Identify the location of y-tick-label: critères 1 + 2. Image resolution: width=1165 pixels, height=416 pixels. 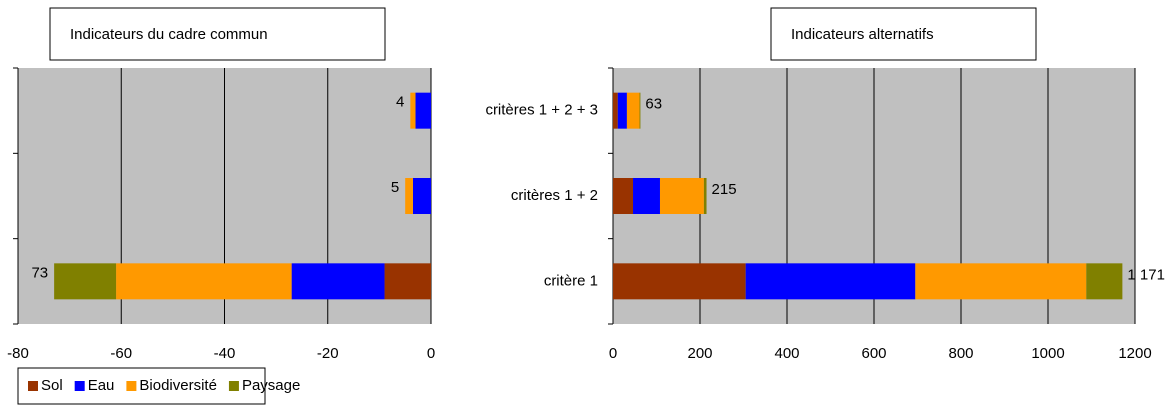
(554, 195).